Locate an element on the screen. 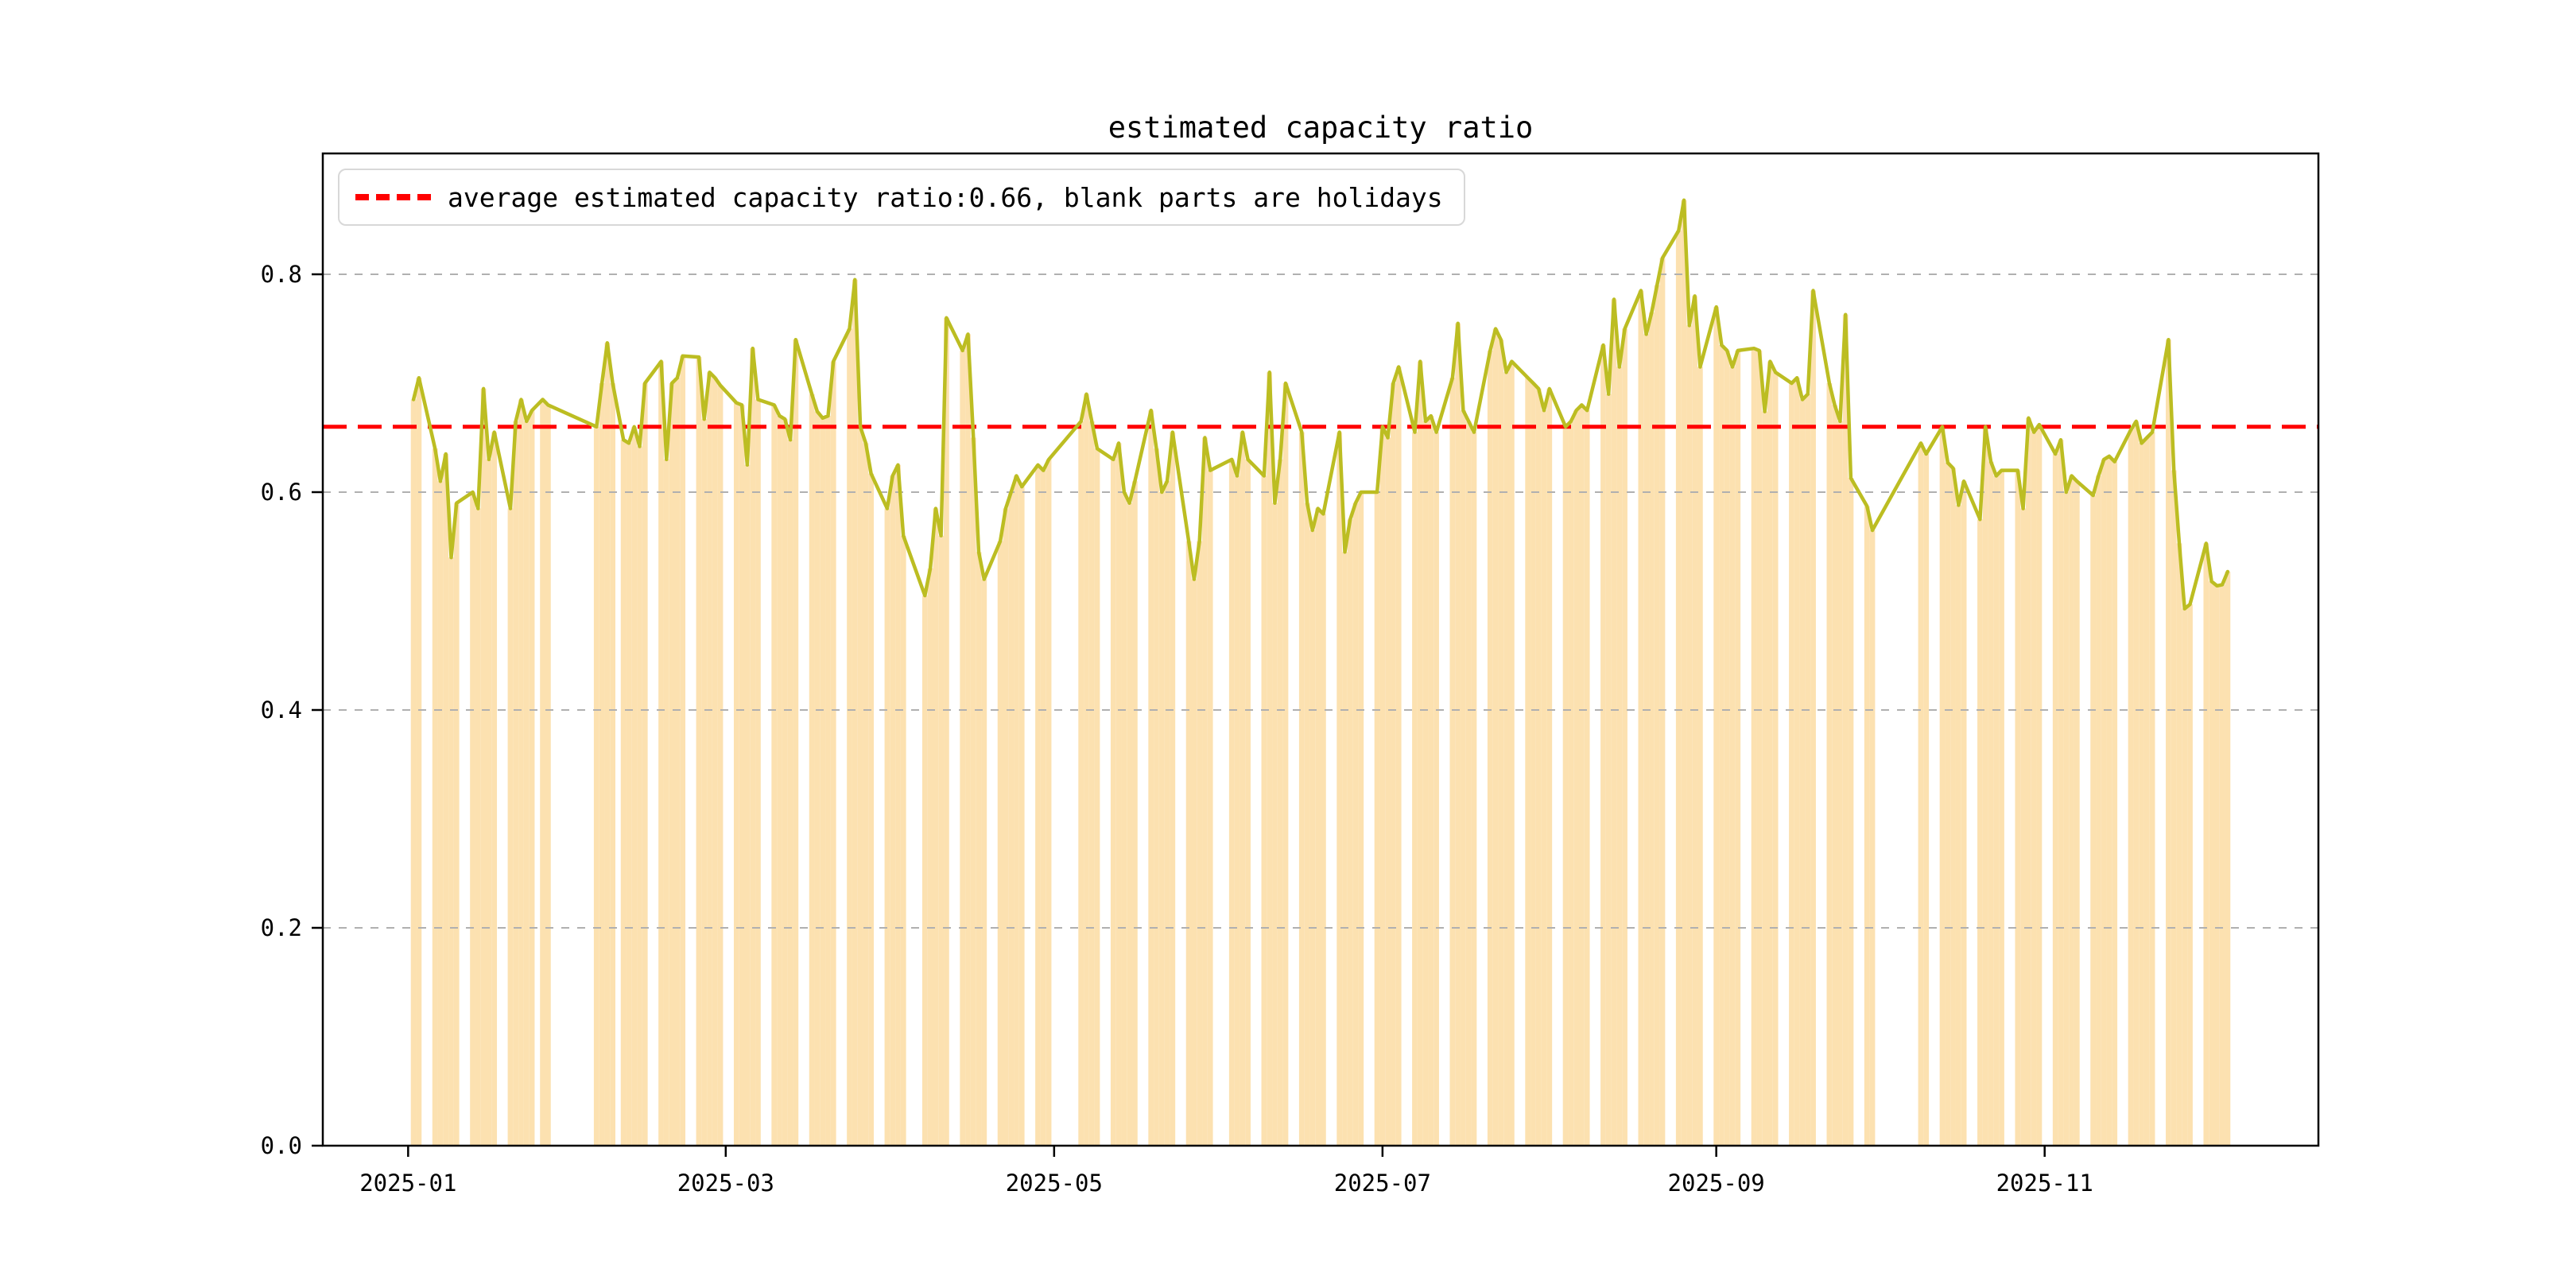  y-tick-label: 0.2 is located at coordinates (282, 927).